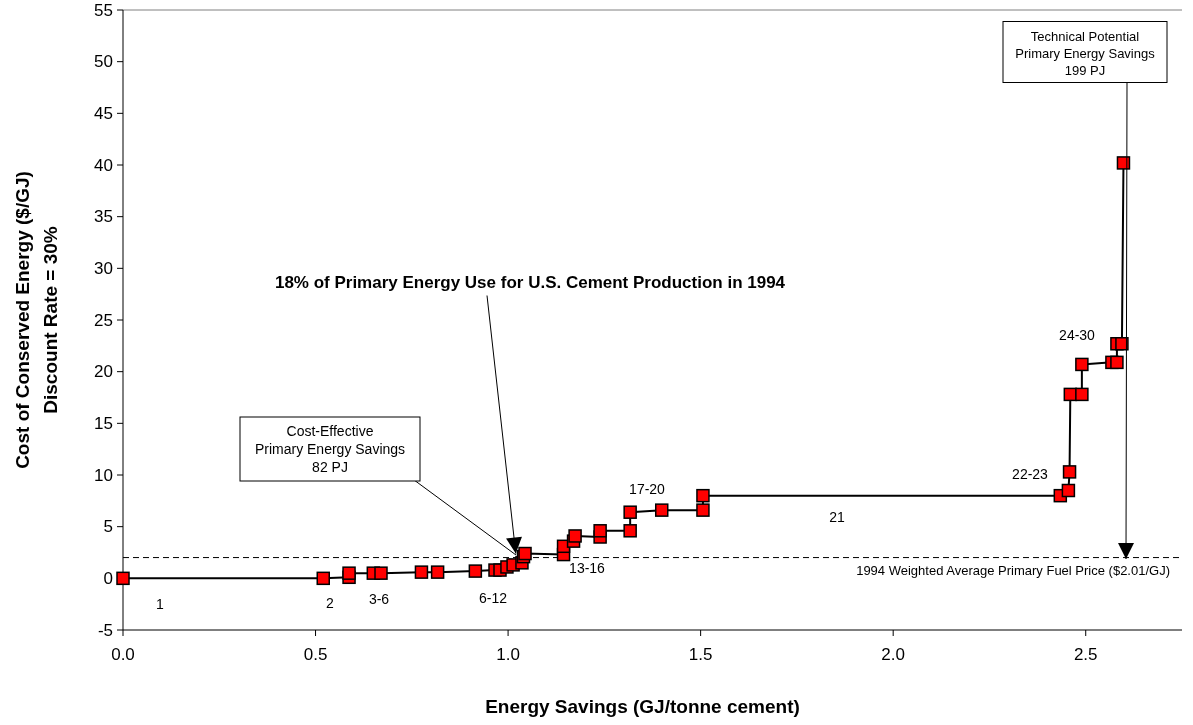  Describe the element at coordinates (1030, 474) in the screenshot. I see `annotation: 22-23` at that location.